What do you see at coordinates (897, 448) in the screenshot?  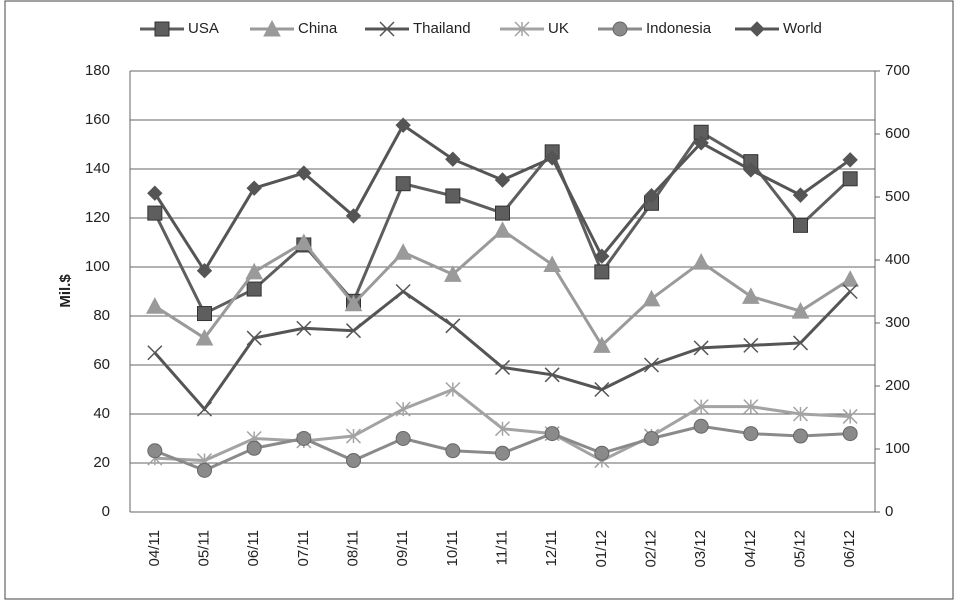 I see `y2-tick-label: 100` at bounding box center [897, 448].